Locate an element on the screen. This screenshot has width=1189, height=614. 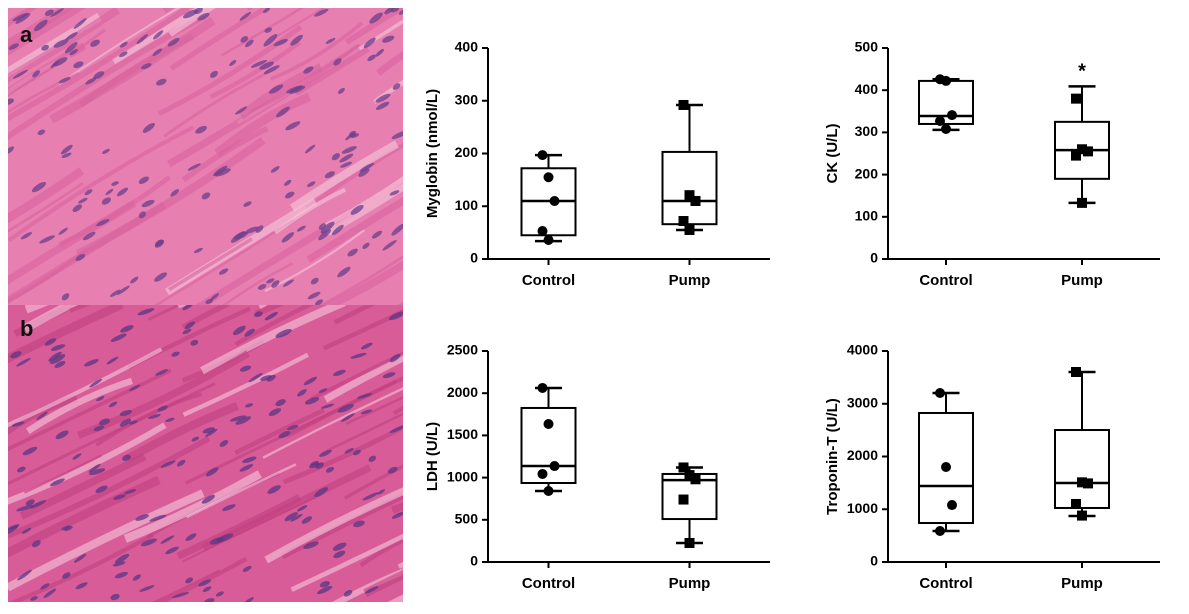
y-tick-label: 2000 is located at coordinates (862, 455).